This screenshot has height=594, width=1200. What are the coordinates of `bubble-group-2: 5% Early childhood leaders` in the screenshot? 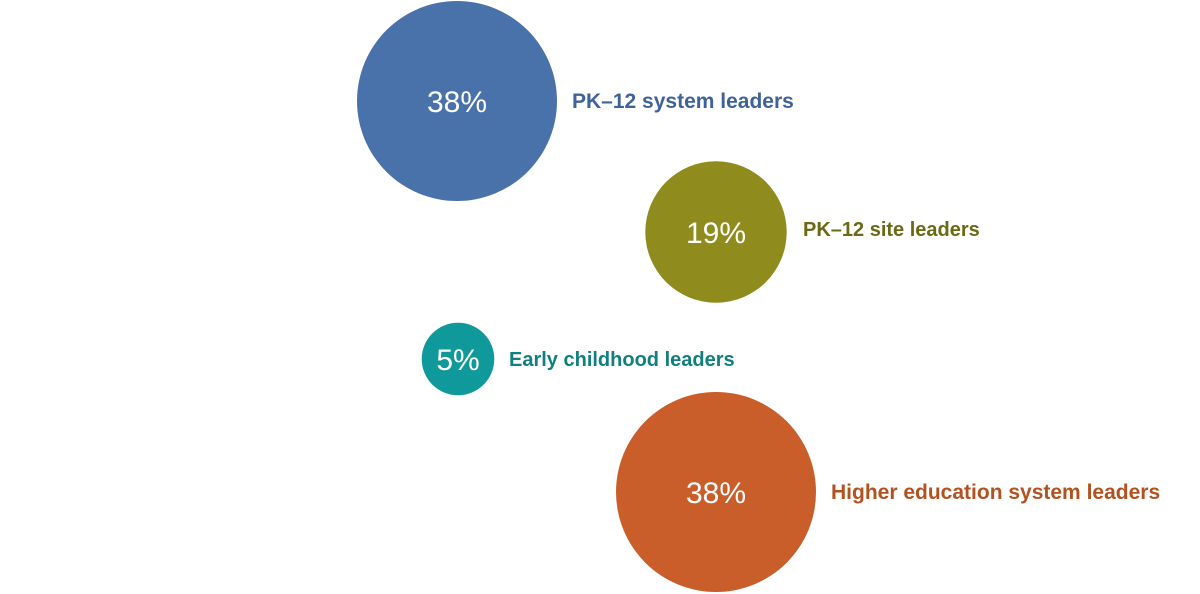 It's located at (578, 359).